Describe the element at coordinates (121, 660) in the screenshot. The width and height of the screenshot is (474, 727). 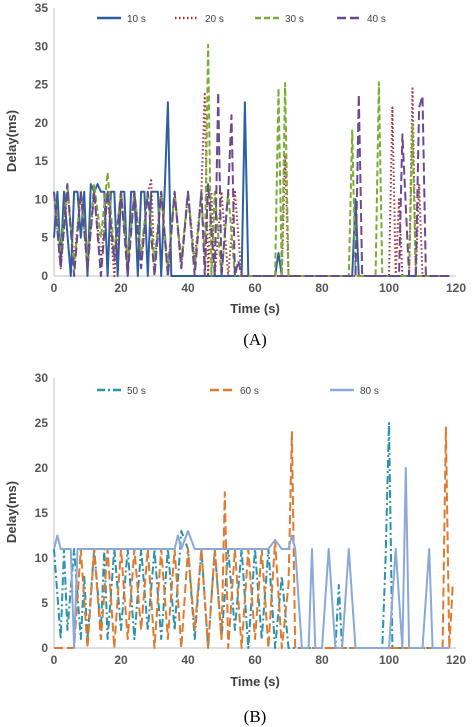
I see `chart-b-x-tick-label: 20` at that location.